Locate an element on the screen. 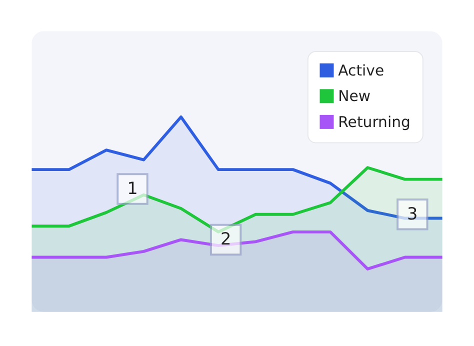  legend-label: New is located at coordinates (354, 96).